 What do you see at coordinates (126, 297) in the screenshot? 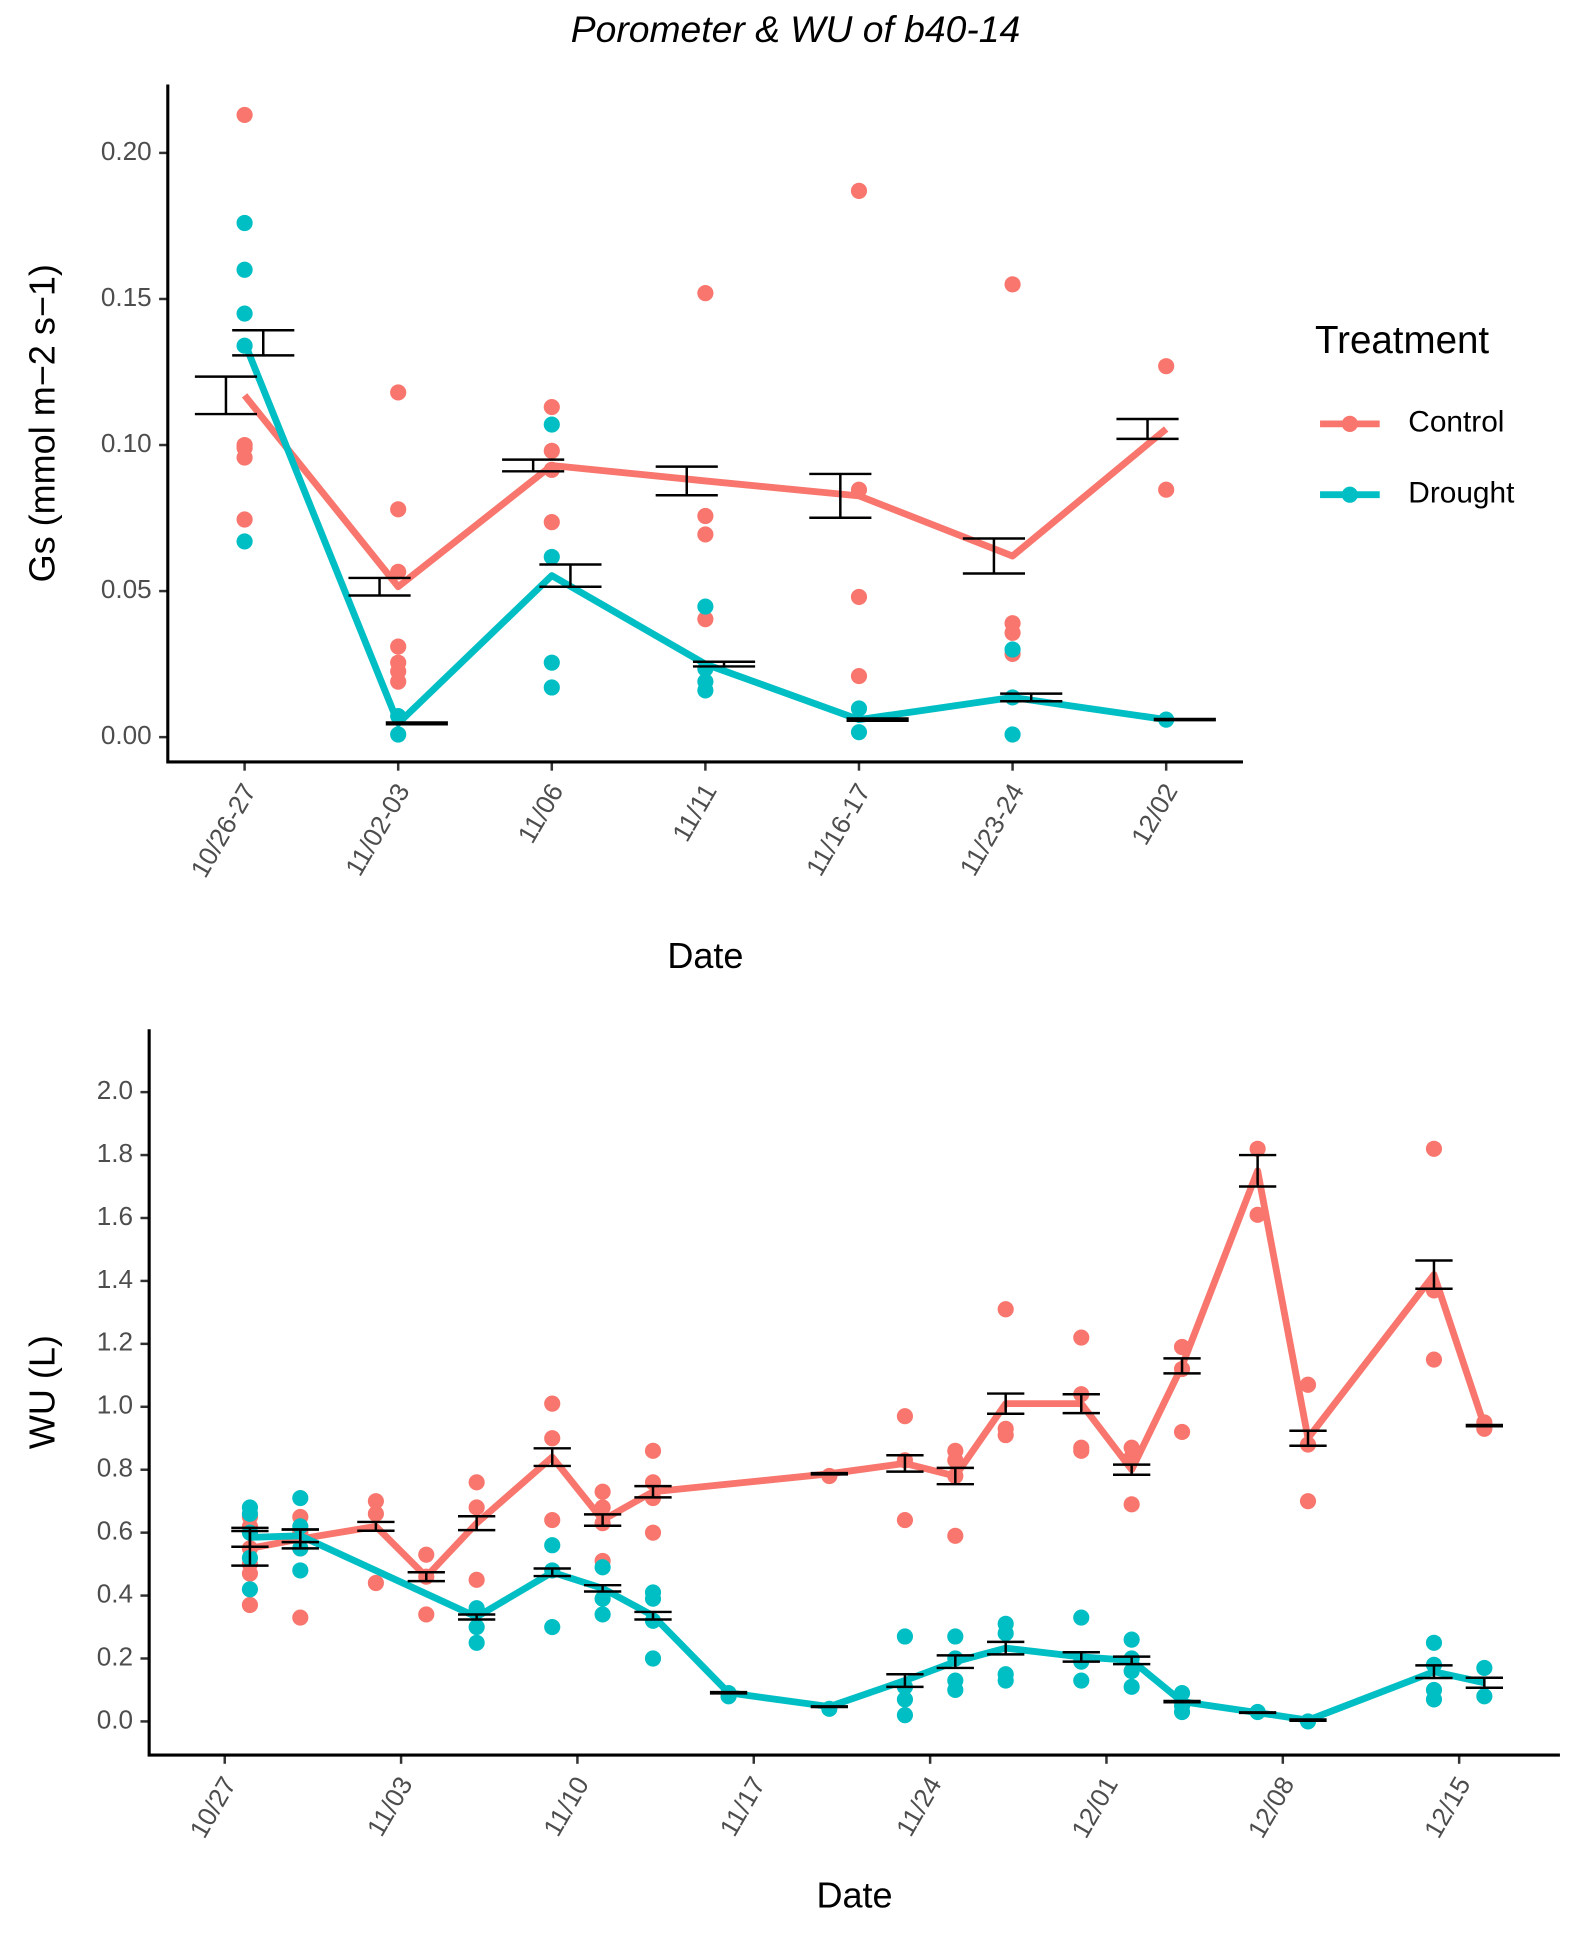
I see `y-tick-label: 0.15` at bounding box center [126, 297].